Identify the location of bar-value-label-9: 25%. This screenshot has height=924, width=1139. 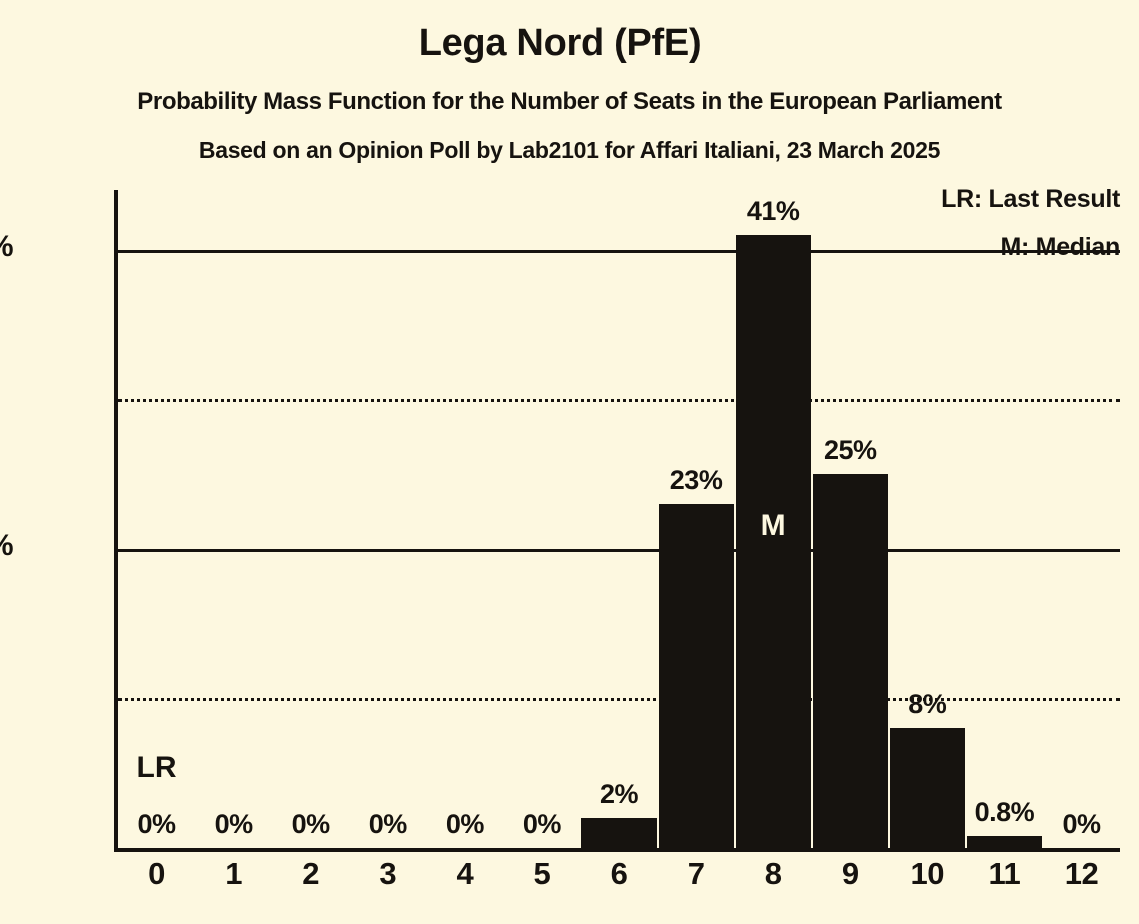
(850, 450).